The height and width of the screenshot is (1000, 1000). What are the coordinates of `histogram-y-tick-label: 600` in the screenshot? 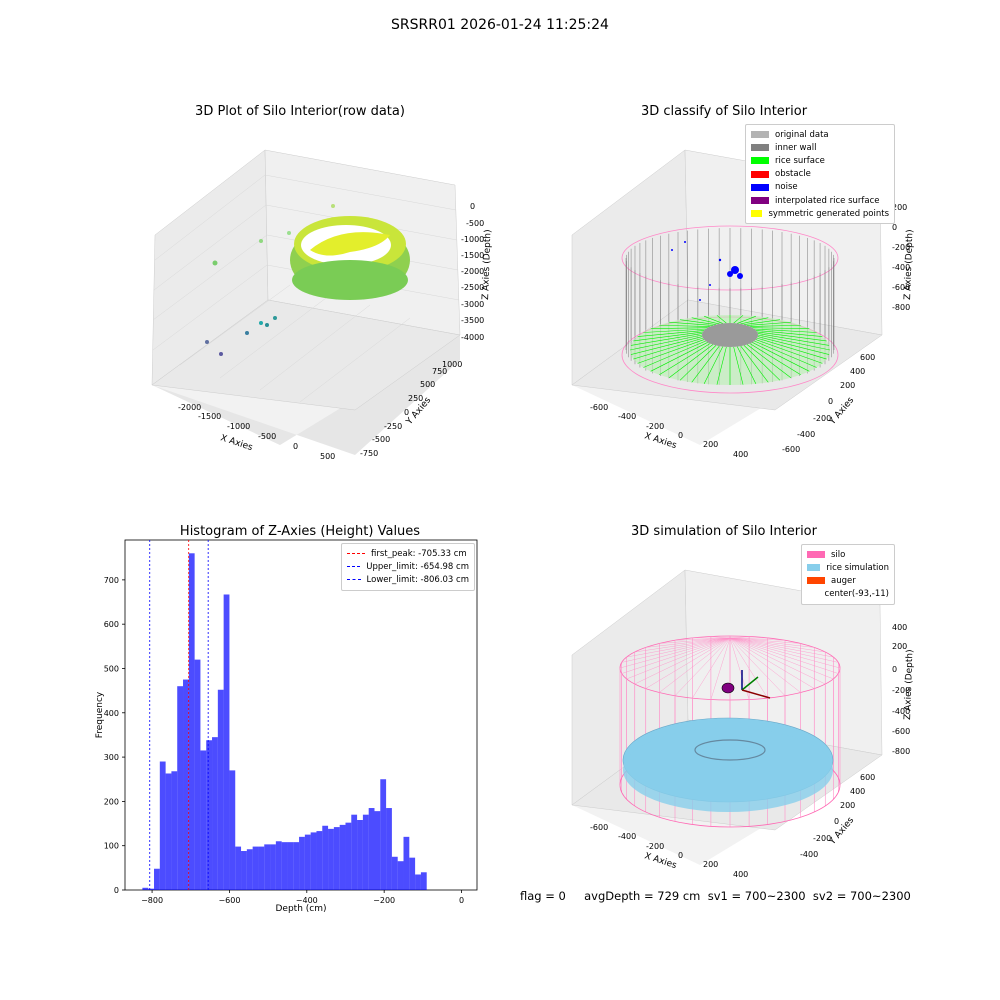 It's located at (111, 624).